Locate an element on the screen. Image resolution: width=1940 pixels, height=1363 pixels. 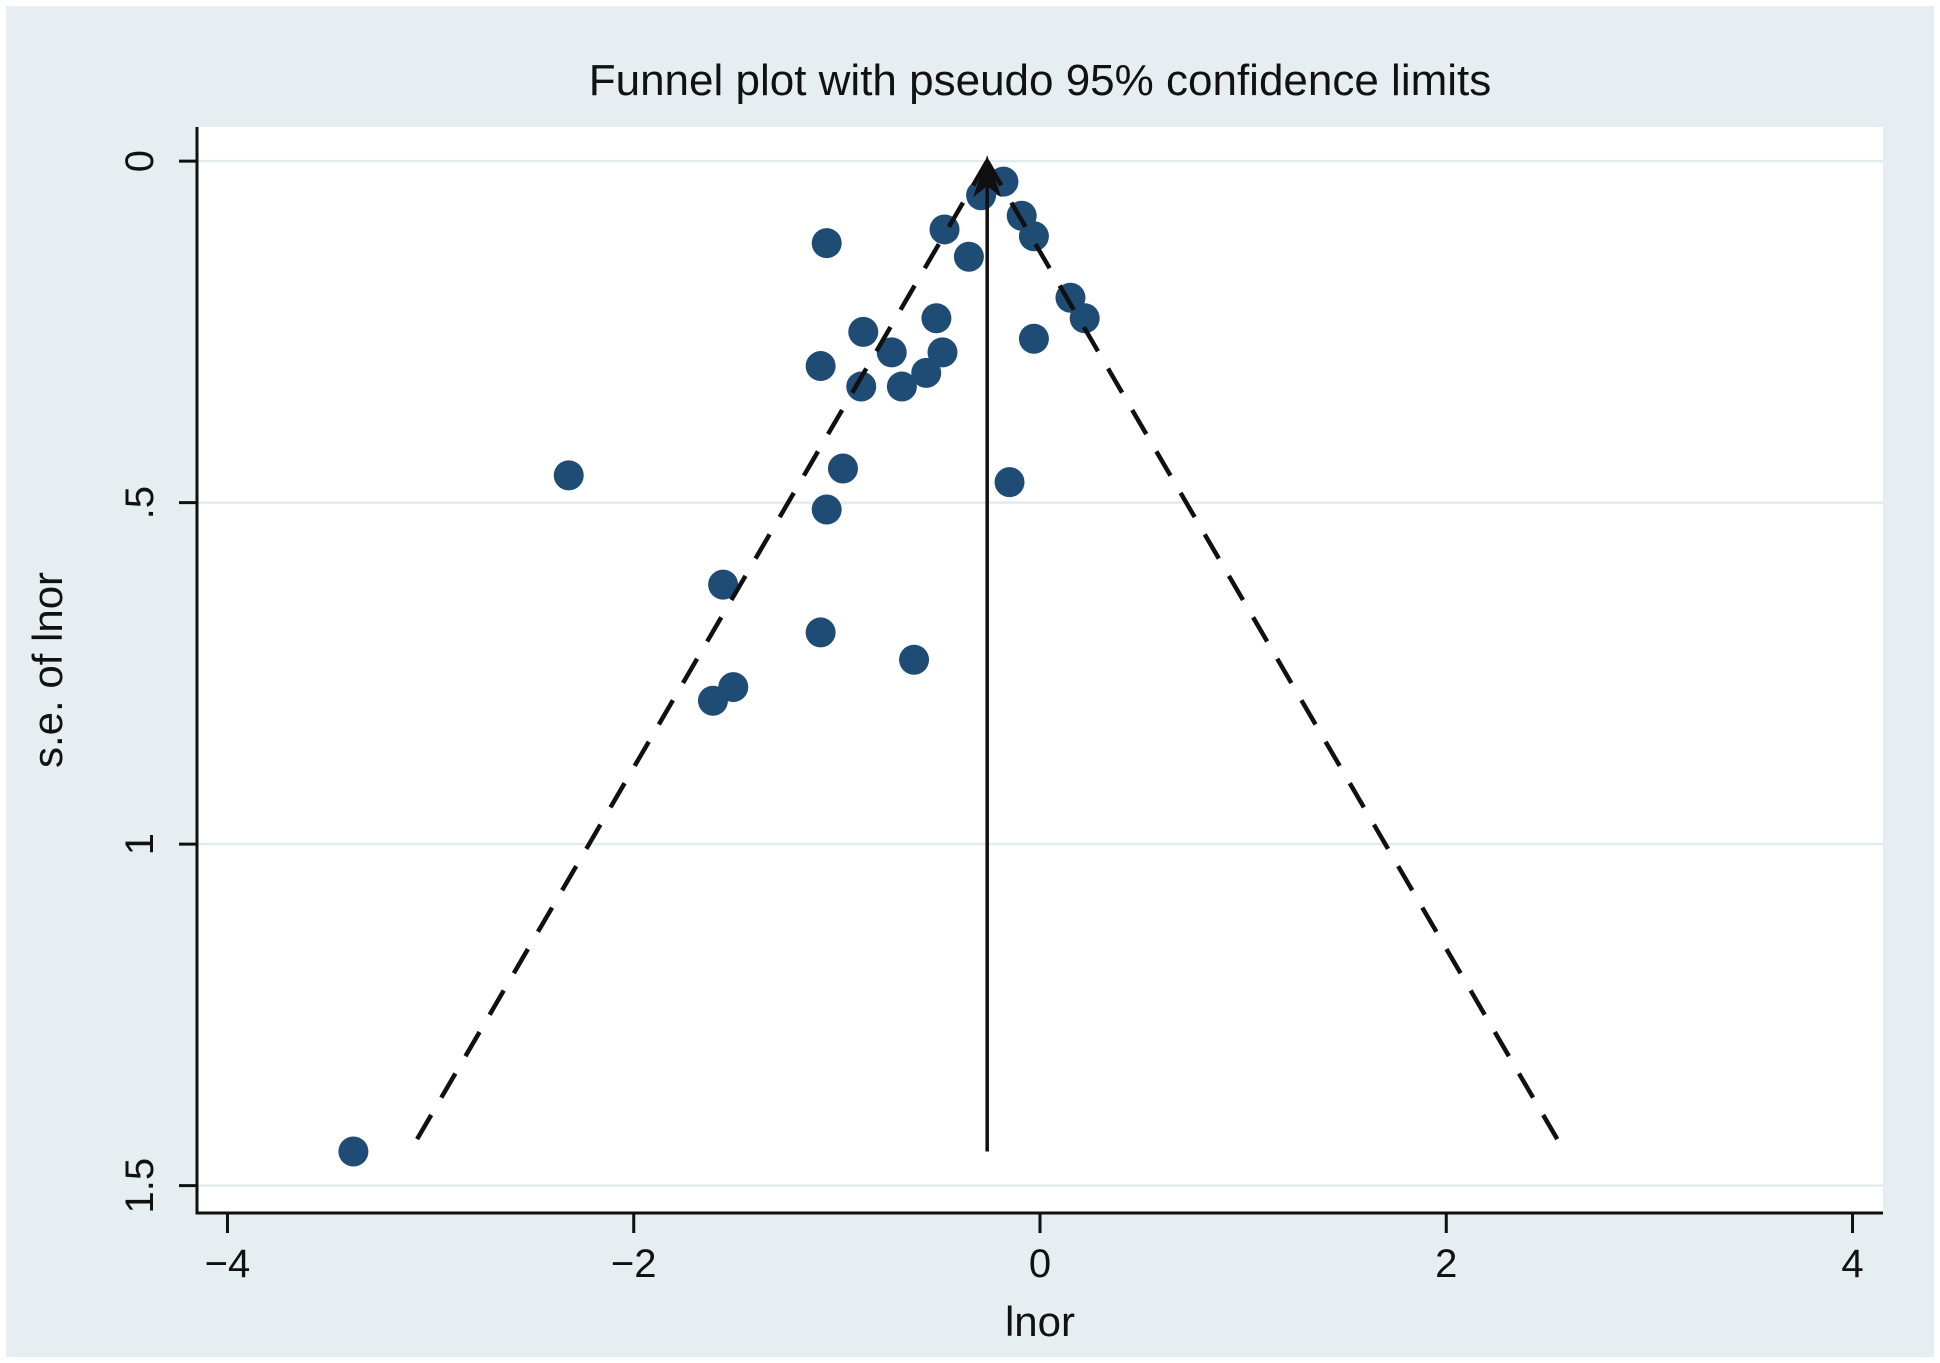
y-axis-label: s.e. of lnor is located at coordinates (47, 670).